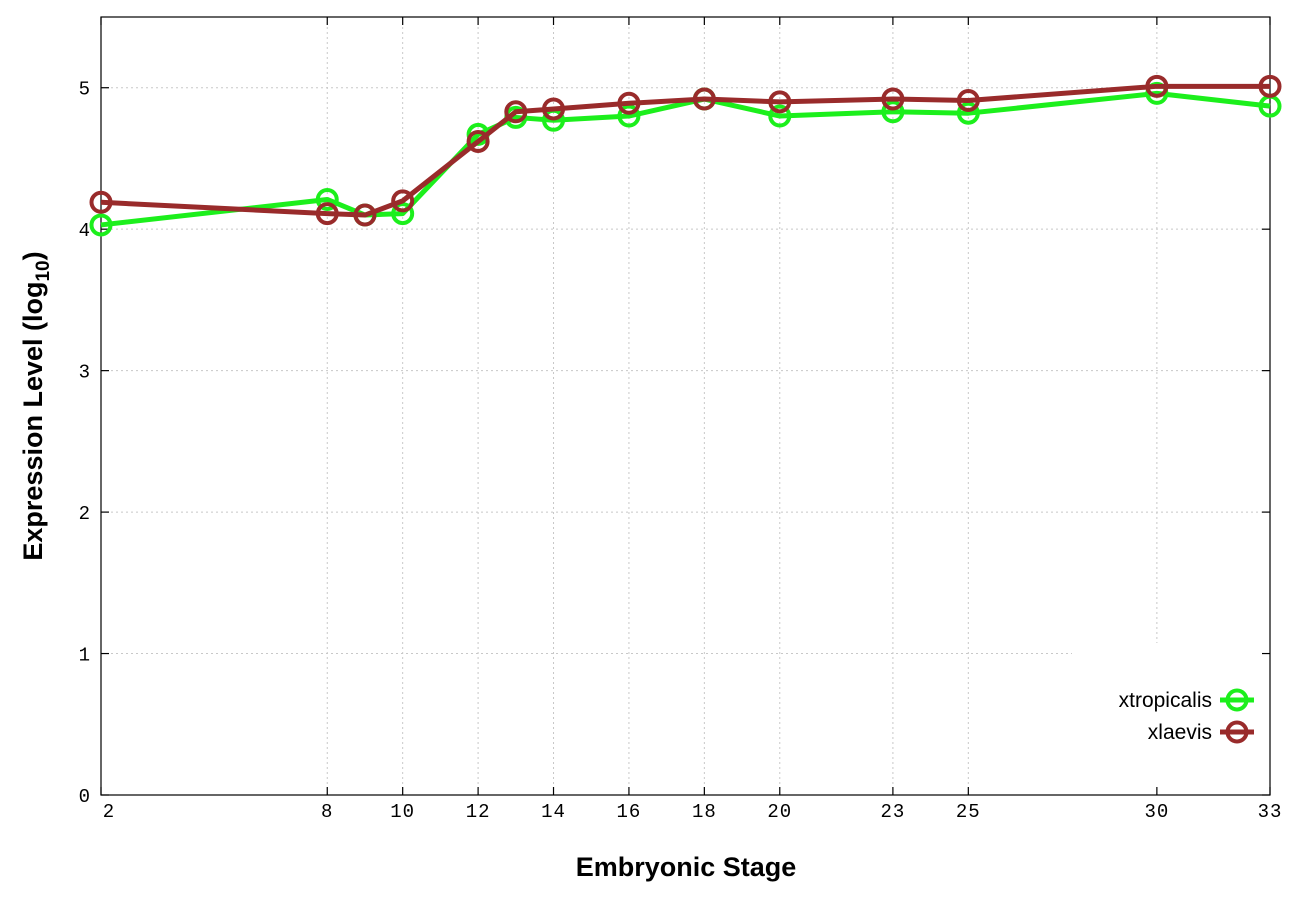 This screenshot has width=1296, height=907. I want to click on x-tick-label: 14, so click(553, 812).